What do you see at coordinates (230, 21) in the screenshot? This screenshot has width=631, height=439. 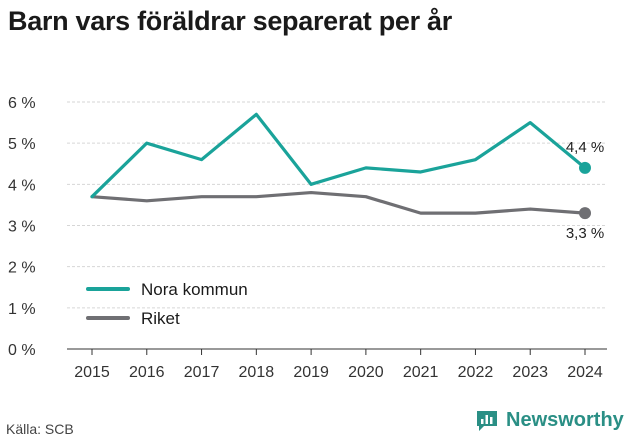 I see `chart-title: Barn vars föräldrar separerat per år` at bounding box center [230, 21].